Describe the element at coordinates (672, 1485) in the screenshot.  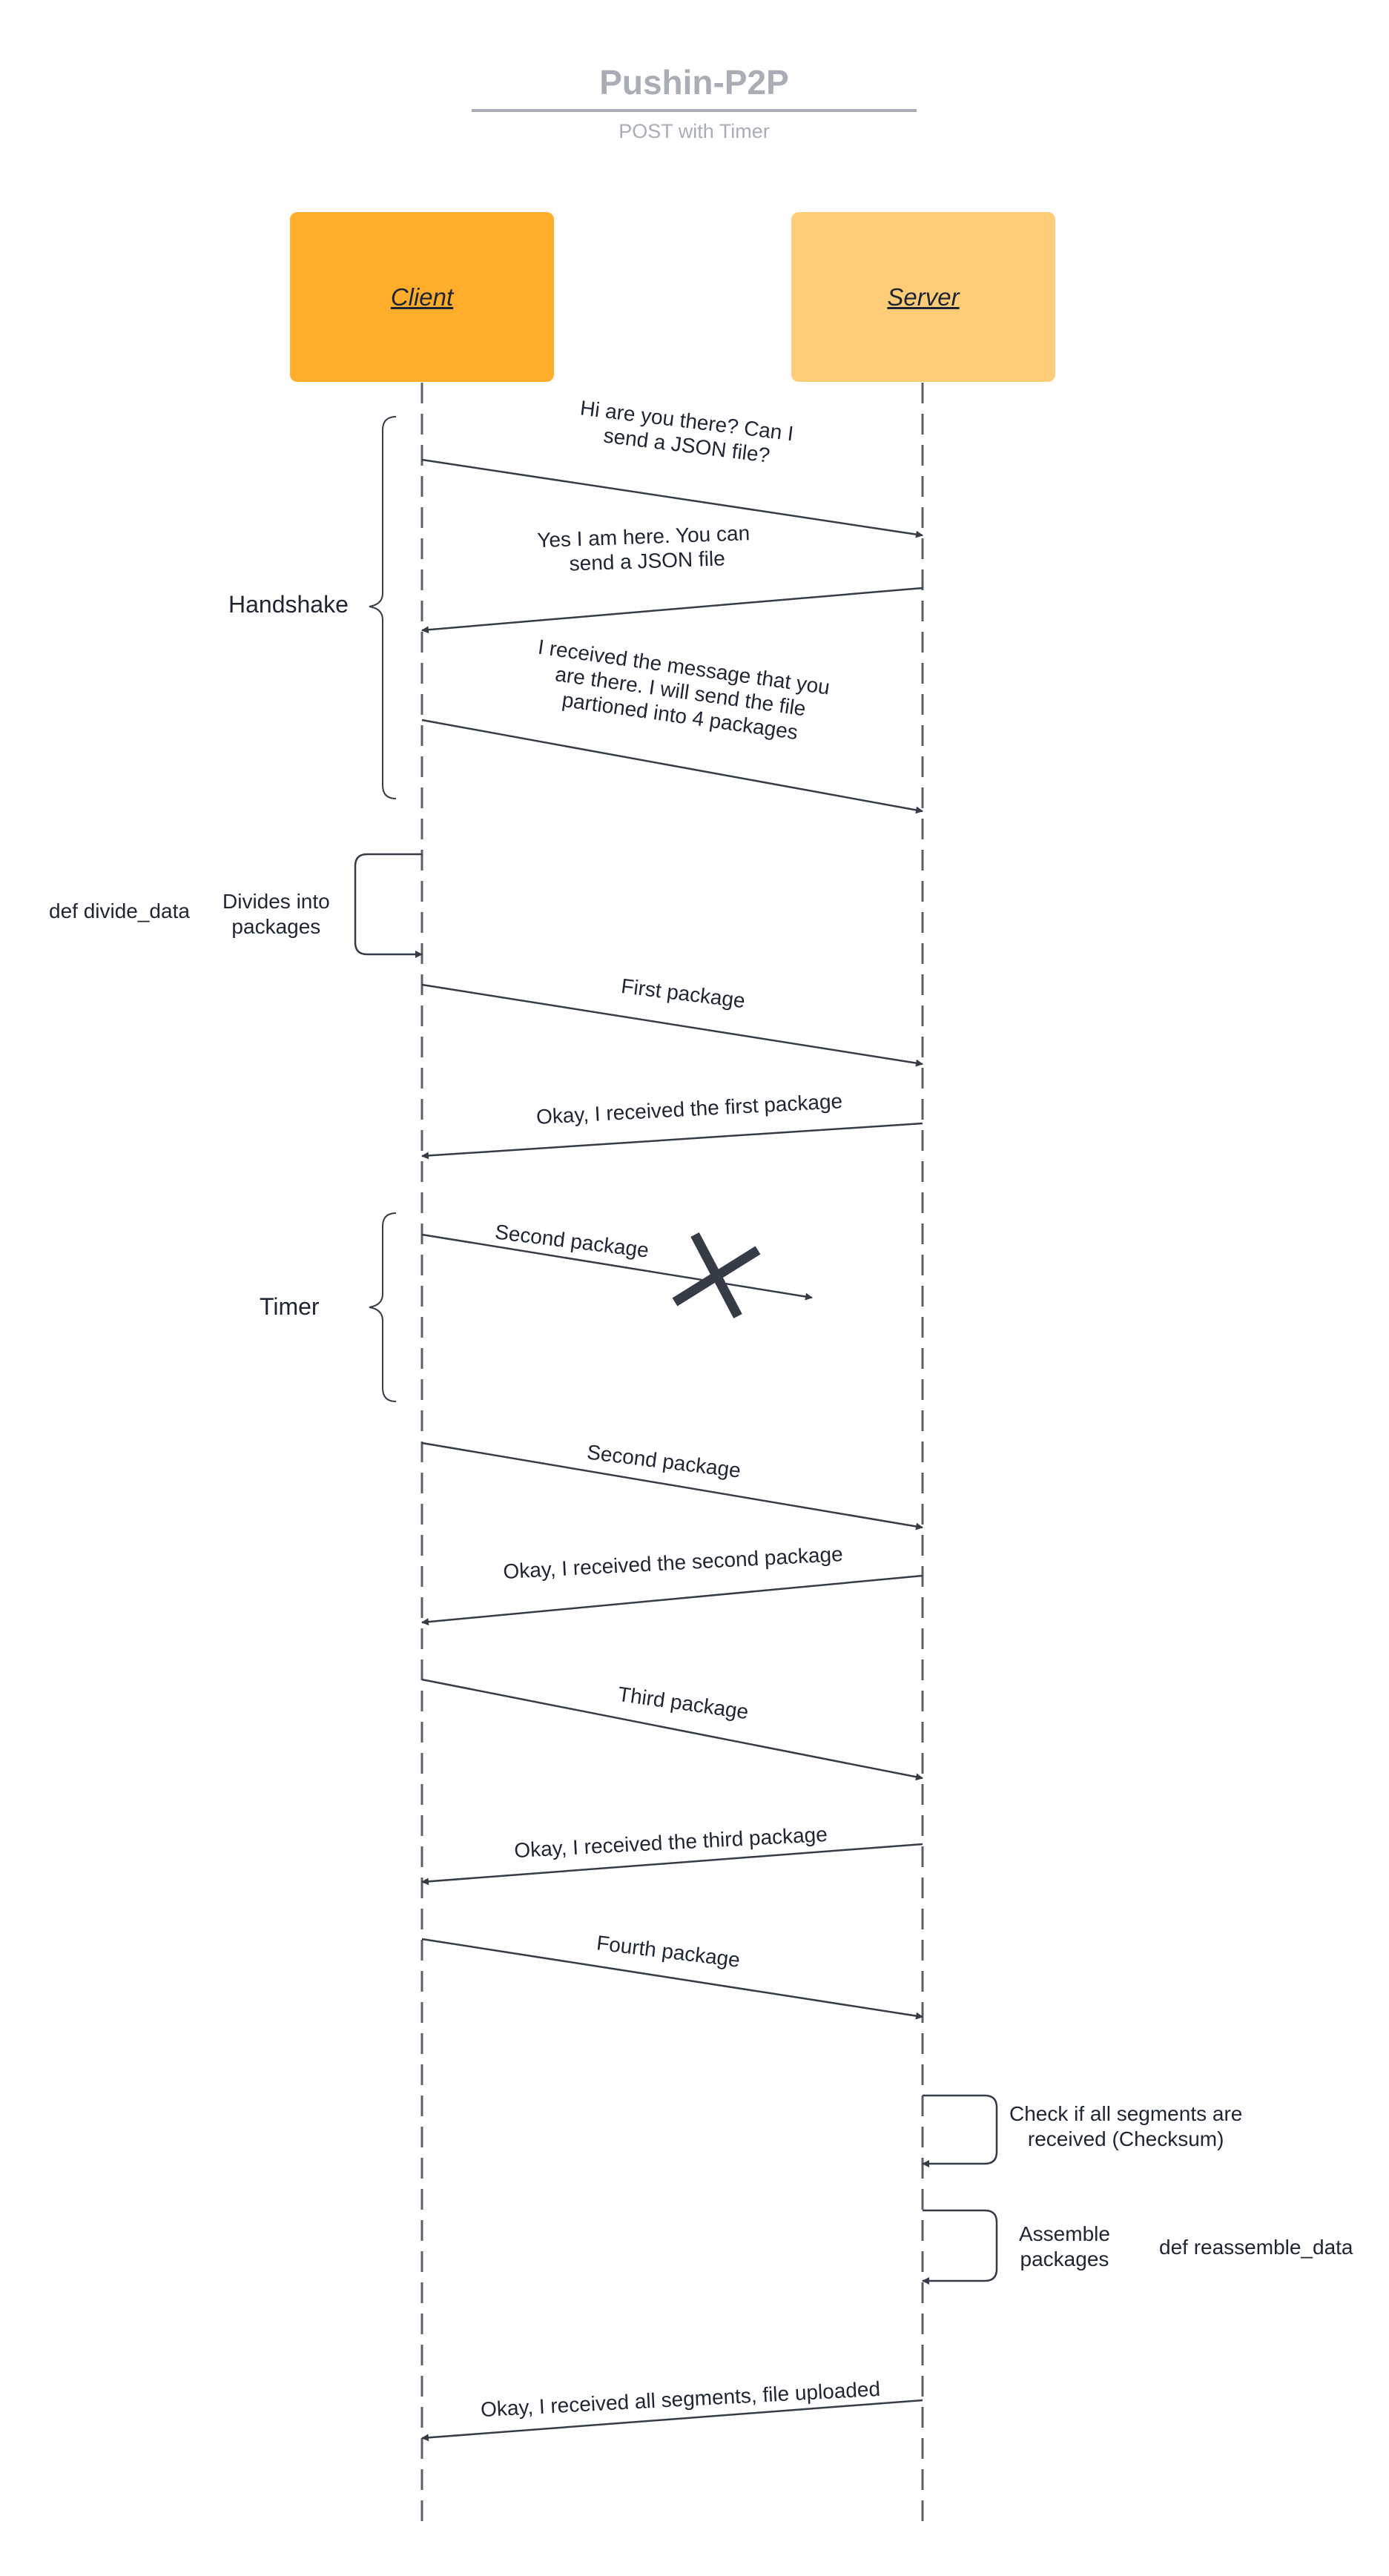
I see `message-arrow-m7` at that location.